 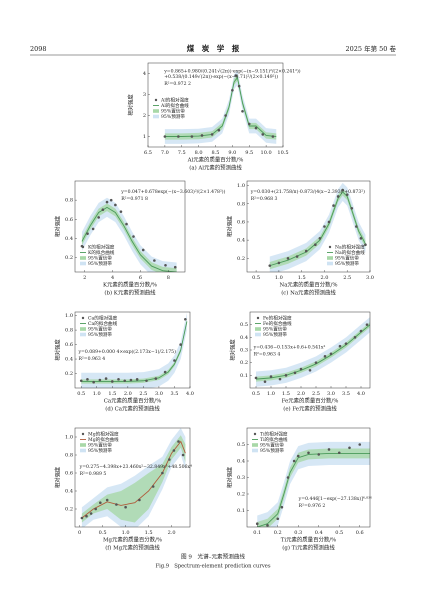 I want to click on legend-label: Mg的相对强度, so click(x=103, y=434).